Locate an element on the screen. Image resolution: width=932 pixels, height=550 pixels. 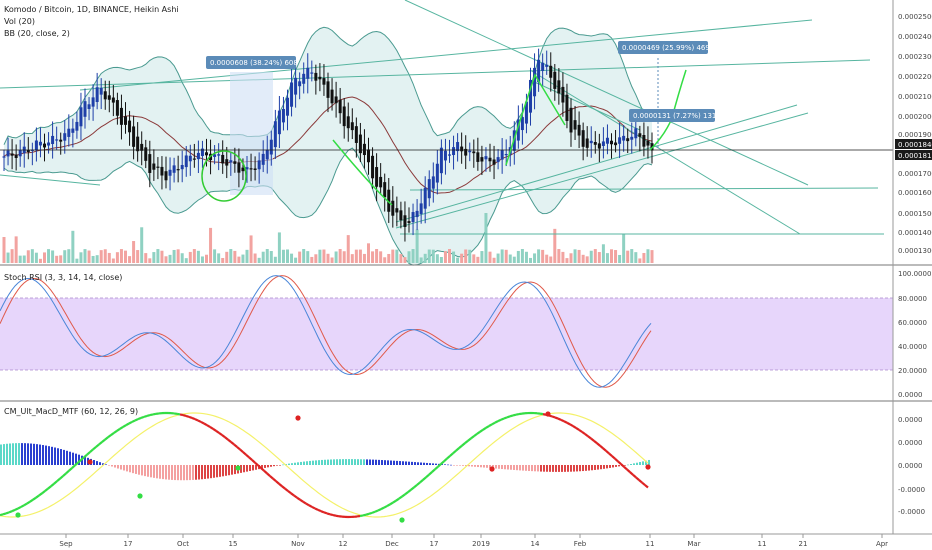
macd-pane: CM_Ult_MacD_MTF (60, 12, 26, 9) is located at coordinates (325, 465).